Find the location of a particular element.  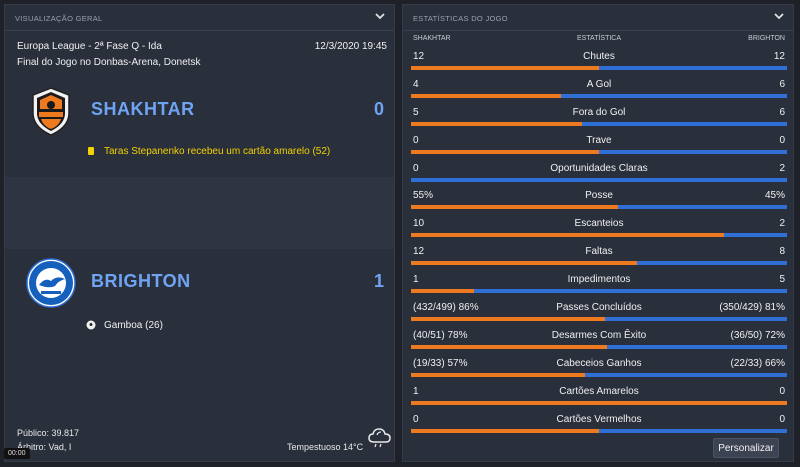

stat-row: 1 Cartões Amarelos 0 is located at coordinates (599, 396).